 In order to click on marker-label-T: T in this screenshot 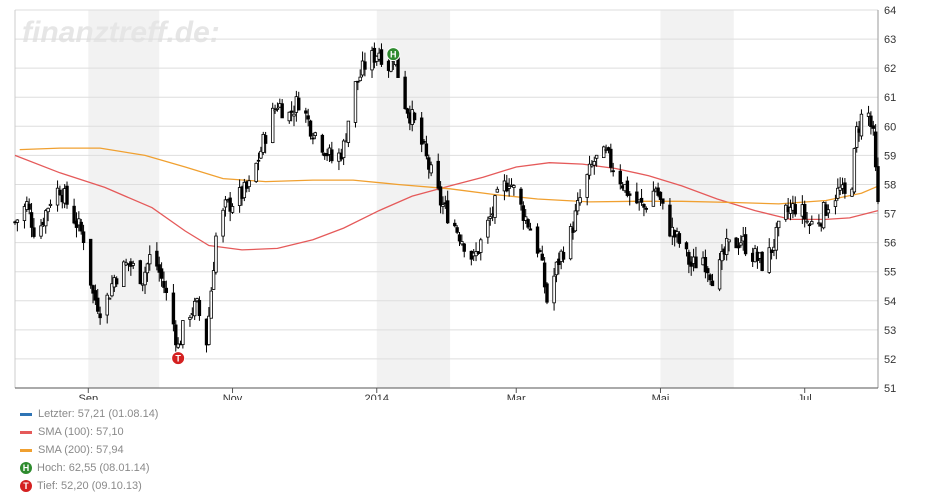, I will do `click(178, 359)`.